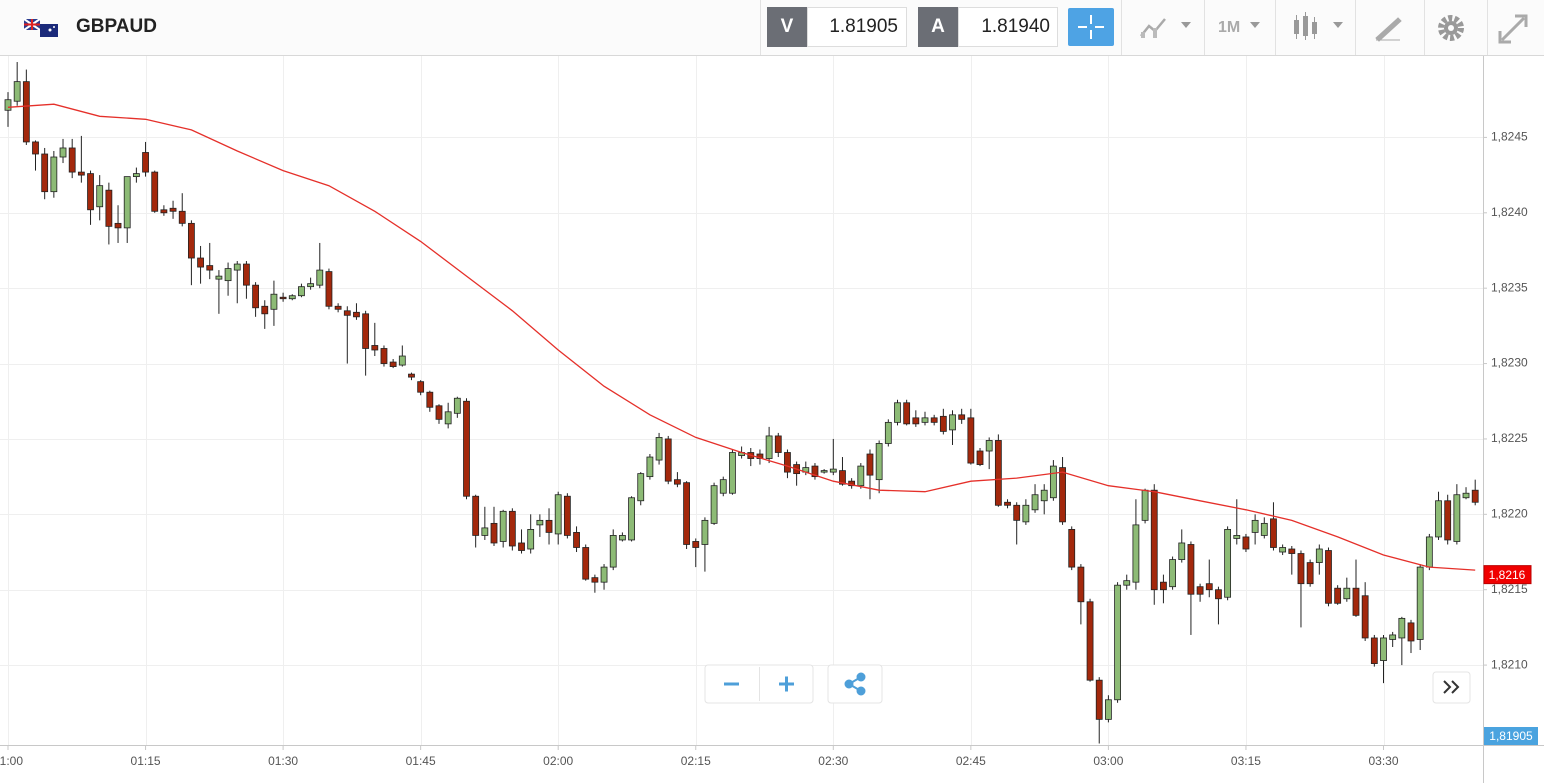 Image resolution: width=1544 pixels, height=783 pixels. I want to click on ask-box, so click(1008, 27).